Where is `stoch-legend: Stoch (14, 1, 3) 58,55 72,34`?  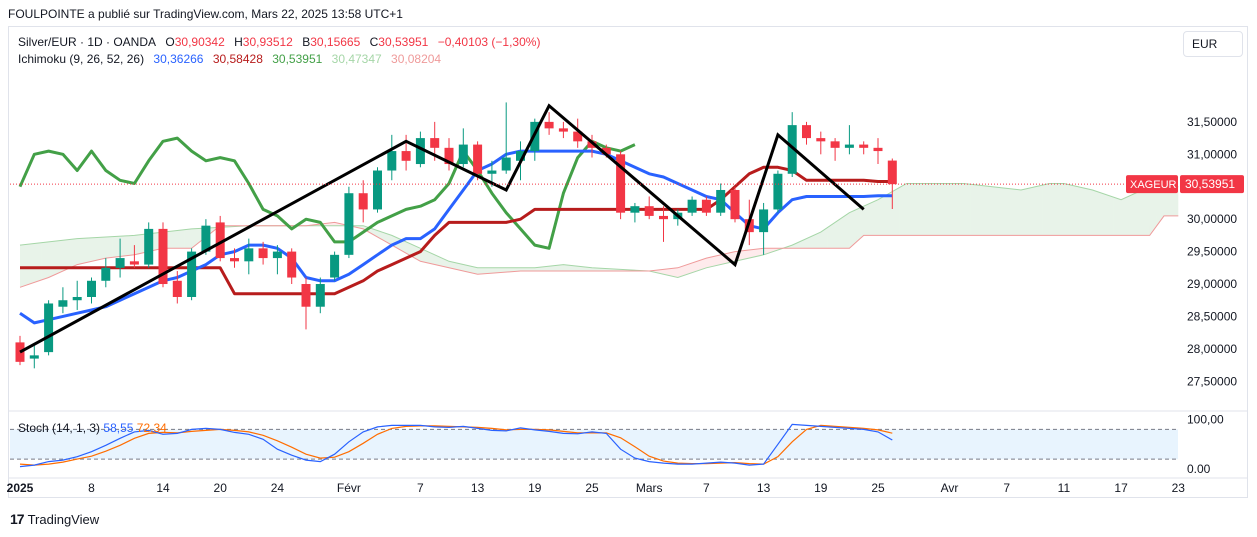
stoch-legend: Stoch (14, 1, 3) 58,55 72,34 is located at coordinates (92, 428).